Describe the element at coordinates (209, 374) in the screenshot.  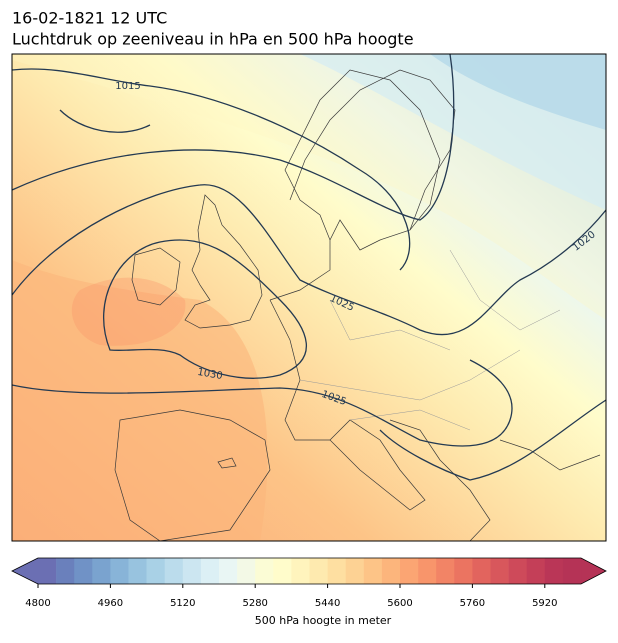
I see `isobar-label: 1030` at that location.